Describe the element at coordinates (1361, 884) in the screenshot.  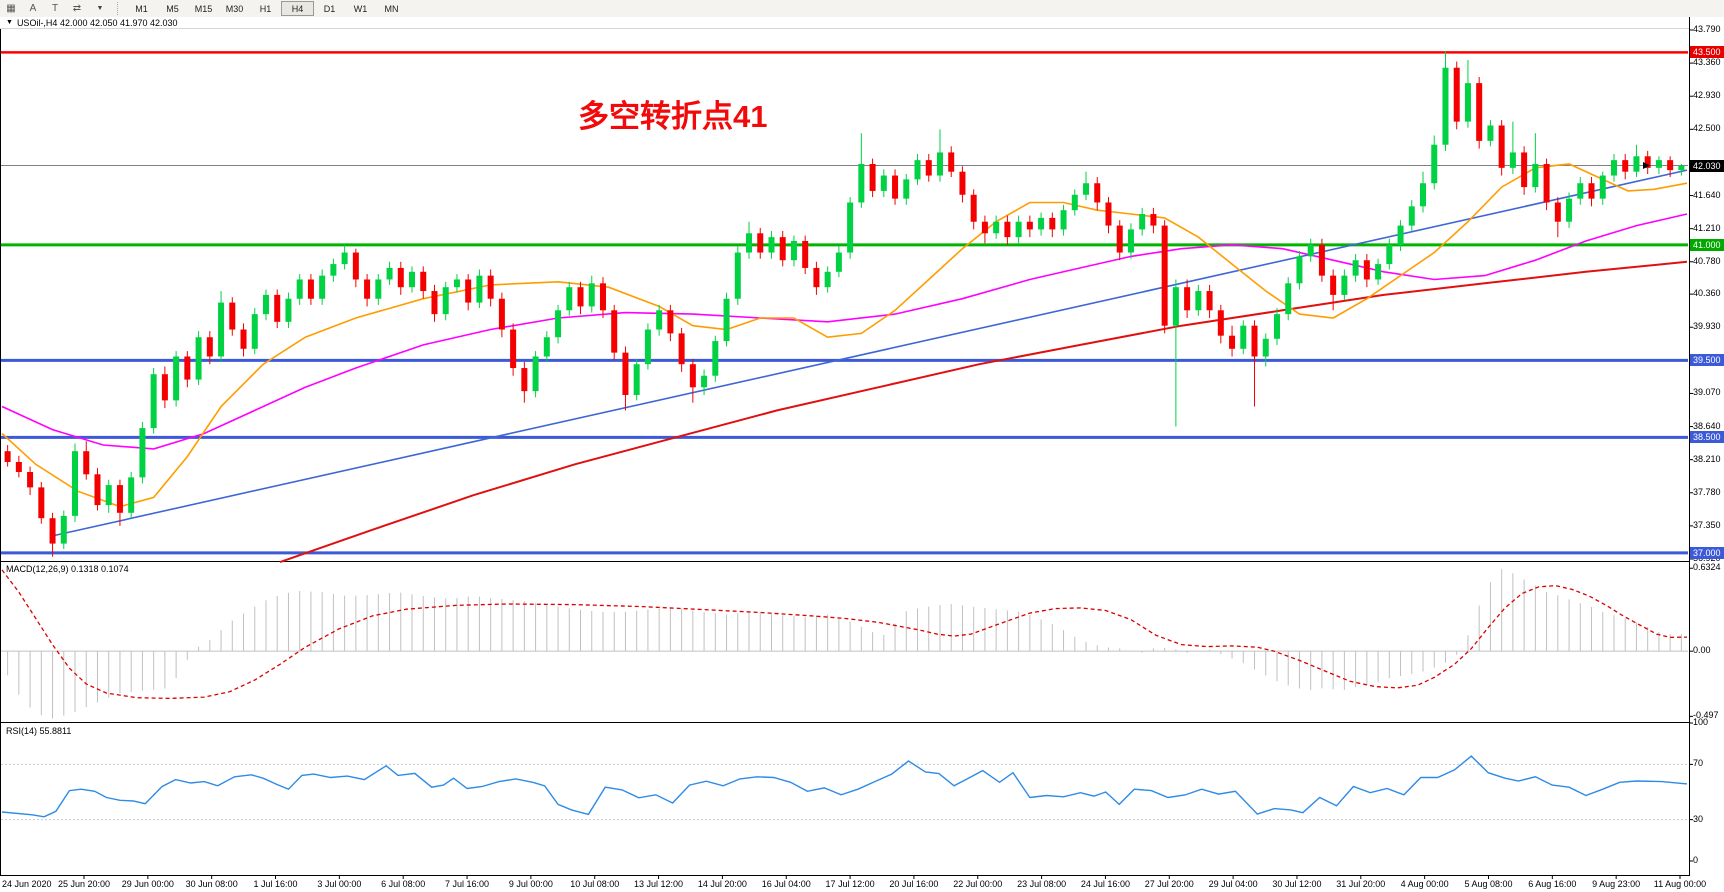
I see `time-label: 31 Jul 20:00` at that location.